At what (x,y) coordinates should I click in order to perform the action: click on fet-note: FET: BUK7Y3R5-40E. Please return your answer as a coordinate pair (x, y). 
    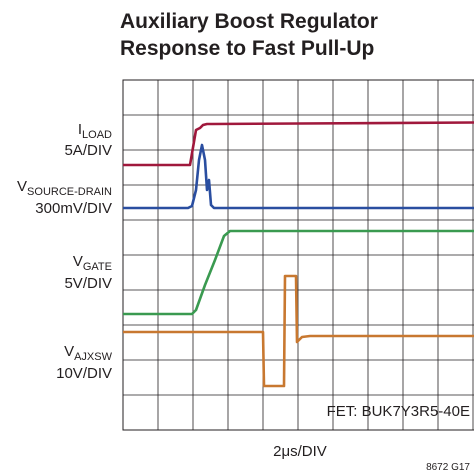
    Looking at the image, I should click on (398, 411).